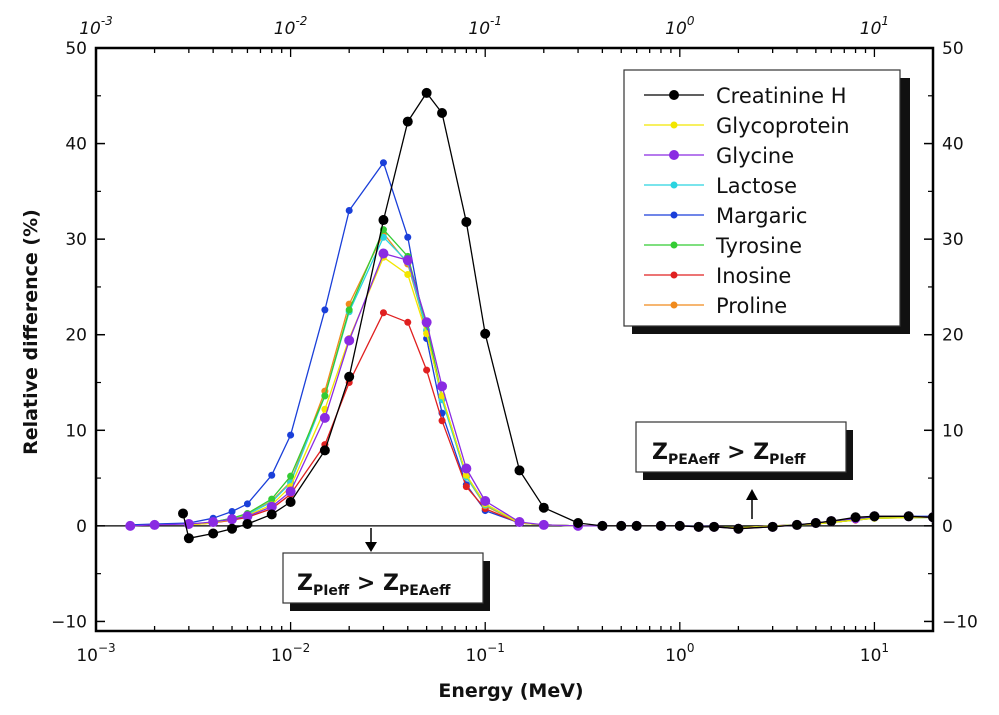 The image size is (999, 715). Describe the element at coordinates (953, 431) in the screenshot. I see `y-tick-label-right: 10` at that location.